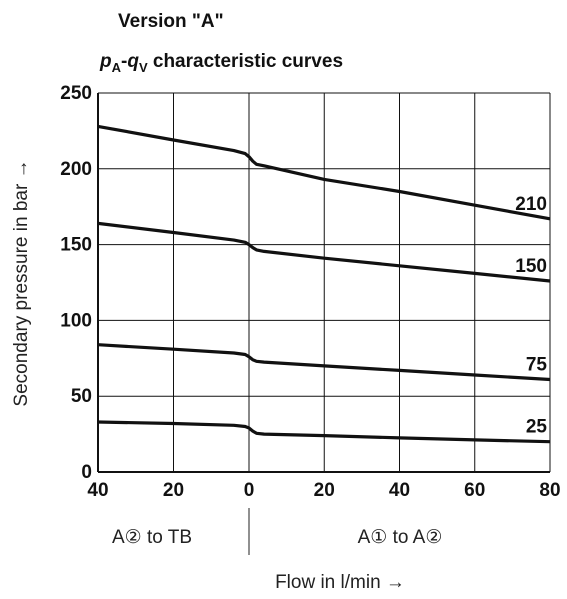 The image size is (567, 599). Describe the element at coordinates (105, 61) in the screenshot. I see `subtitle-p: p` at that location.